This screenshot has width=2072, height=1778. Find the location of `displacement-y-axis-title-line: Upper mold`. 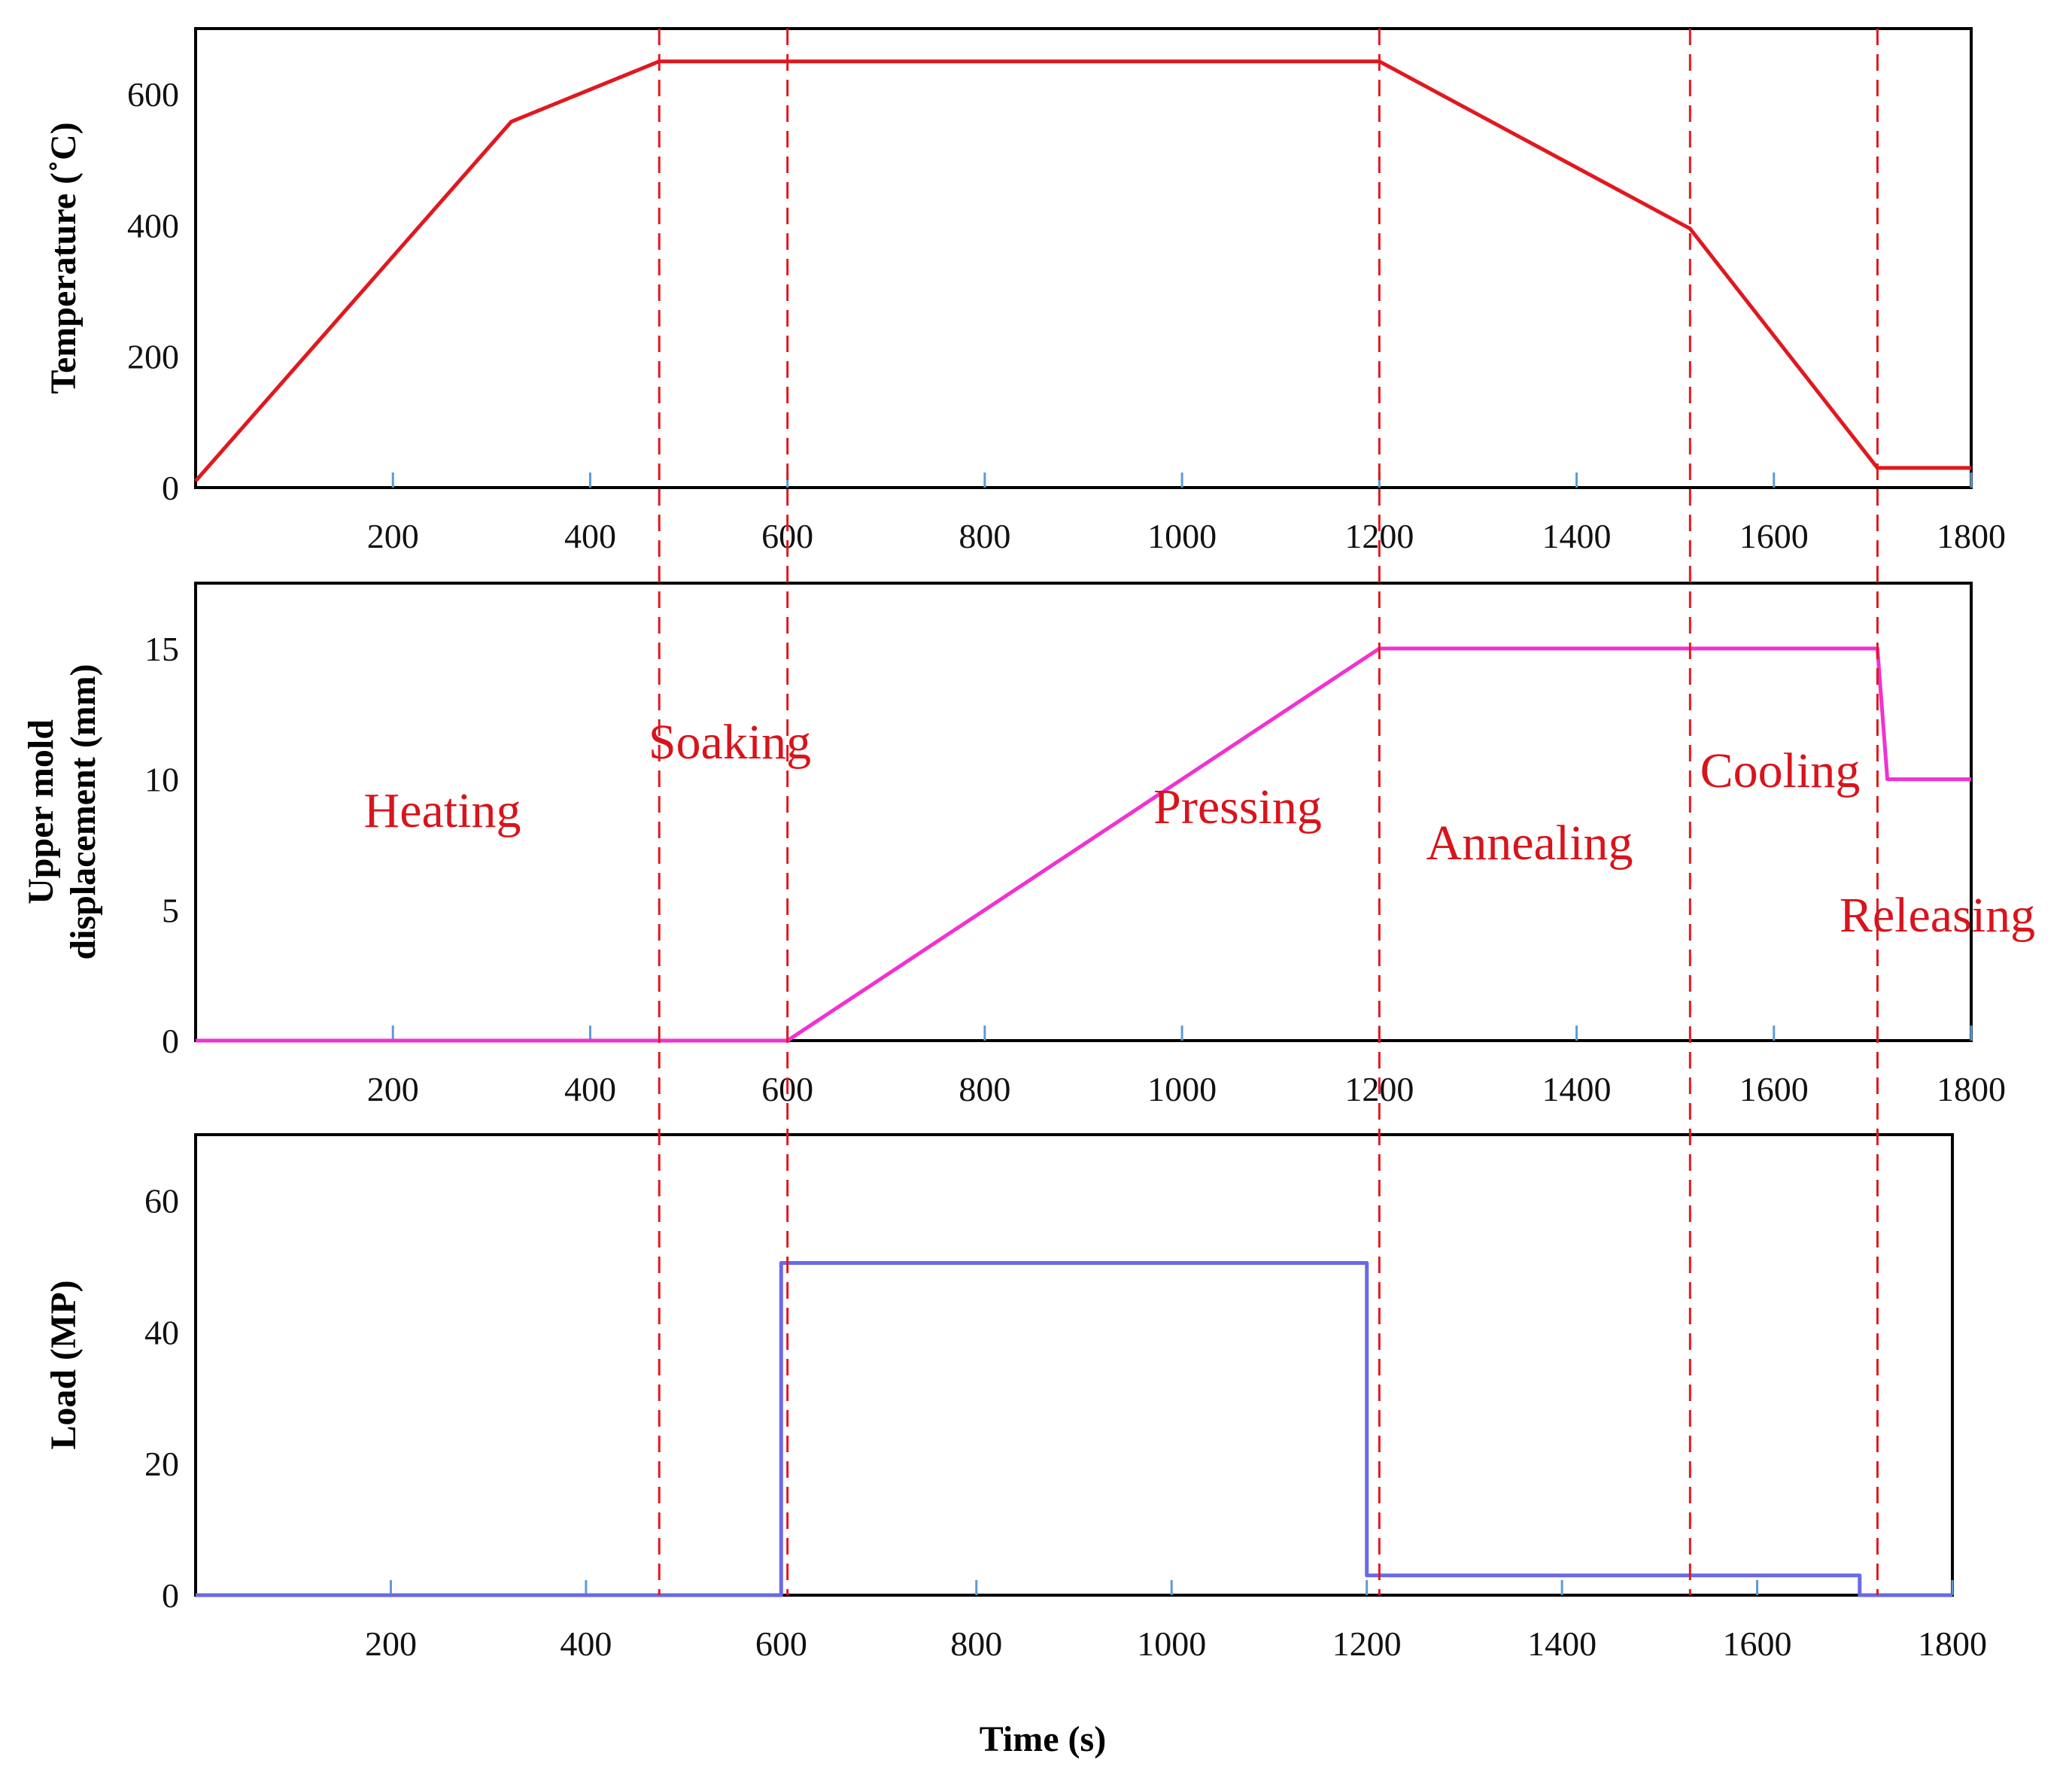

displacement-y-axis-title-line: Upper mold is located at coordinates (41, 811).